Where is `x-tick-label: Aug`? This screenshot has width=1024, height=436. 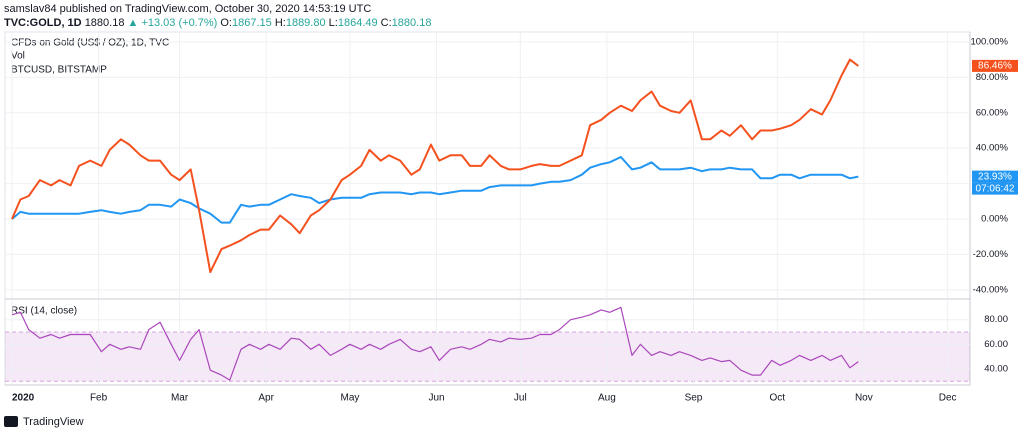 x-tick-label: Aug is located at coordinates (607, 398).